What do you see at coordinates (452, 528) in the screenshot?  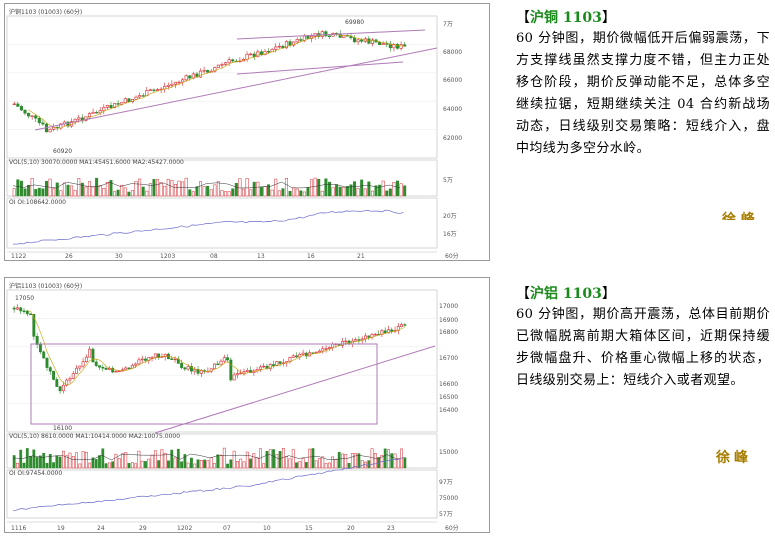 I see `aluminum-corner-label: 60分` at bounding box center [452, 528].